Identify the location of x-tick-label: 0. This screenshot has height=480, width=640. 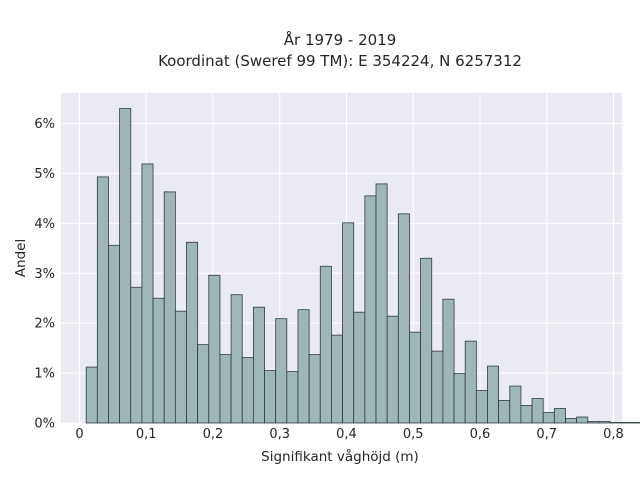
(79, 434).